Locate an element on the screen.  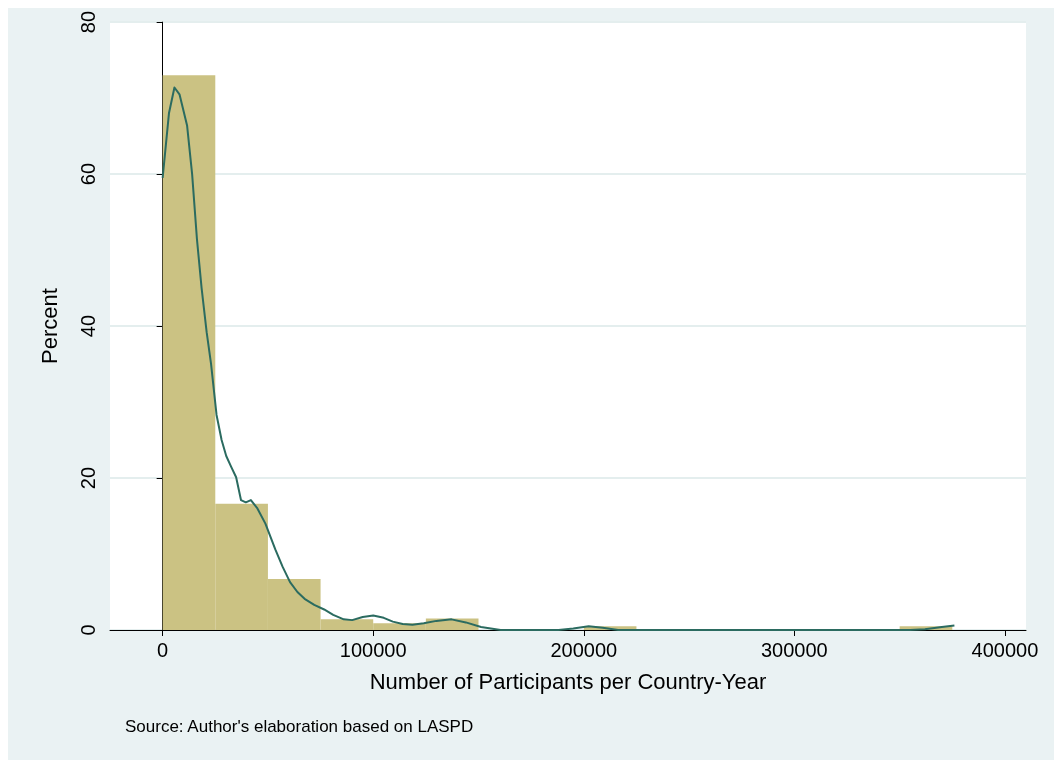
x-tick-label: 200000 is located at coordinates (584, 650).